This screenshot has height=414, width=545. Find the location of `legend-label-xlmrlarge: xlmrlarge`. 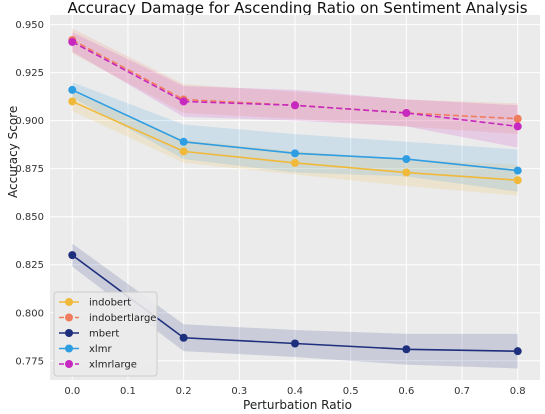

legend-label-xlmrlarge: xlmrlarge is located at coordinates (113, 365).